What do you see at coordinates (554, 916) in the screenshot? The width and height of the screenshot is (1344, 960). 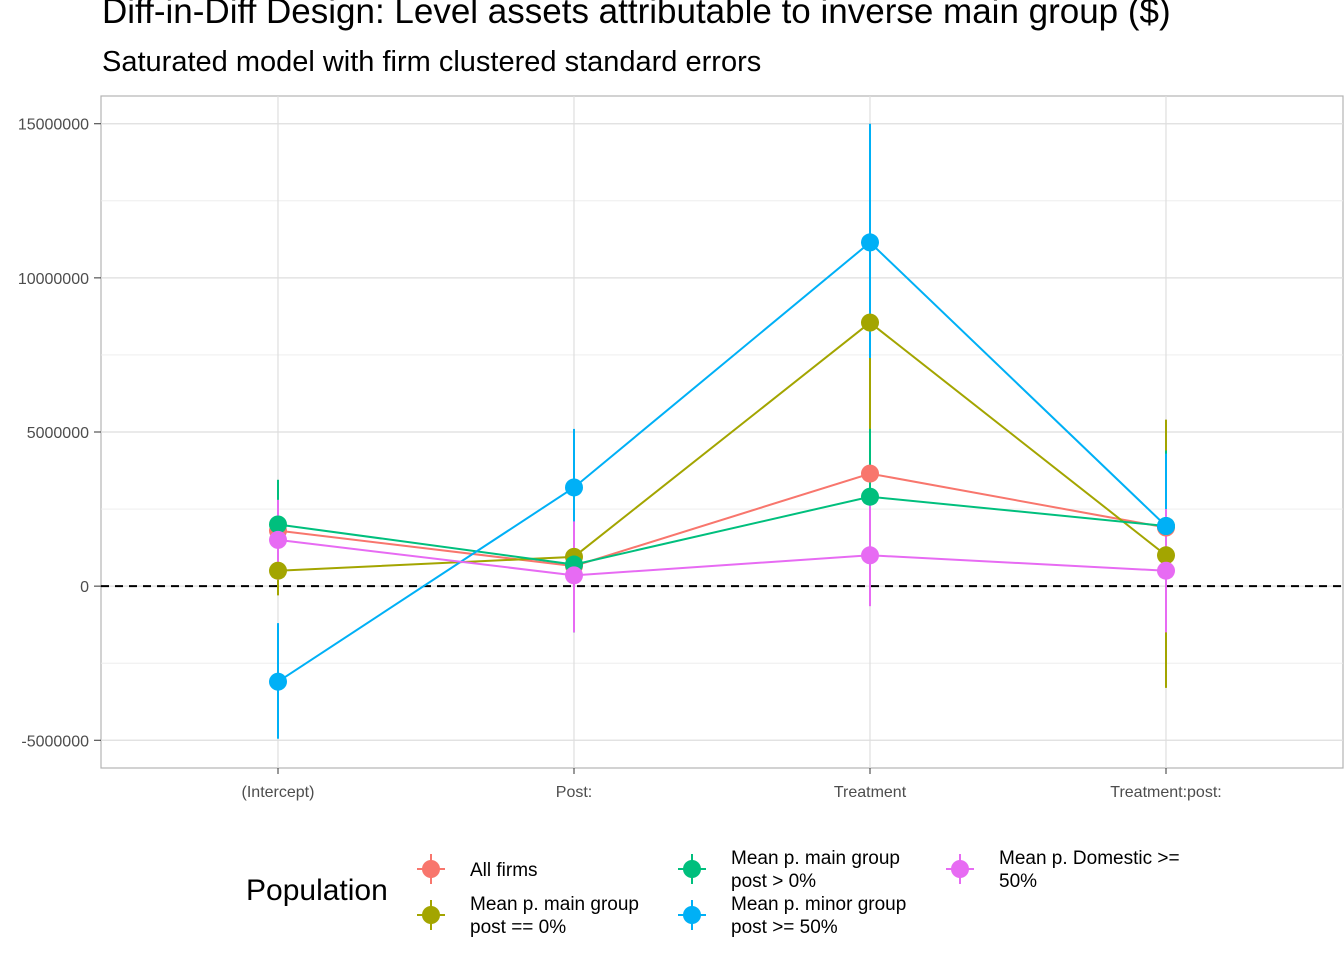 I see `legend-label: Mean p. main group post == 0%` at bounding box center [554, 916].